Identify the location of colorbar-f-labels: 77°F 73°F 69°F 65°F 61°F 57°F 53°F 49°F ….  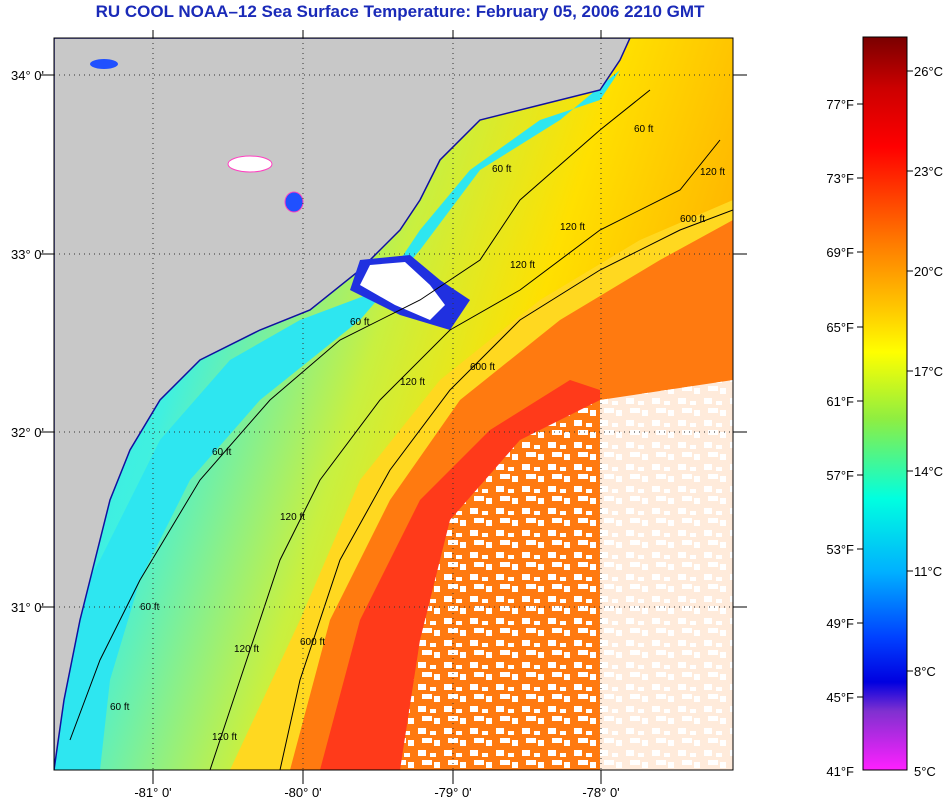
(840, 438).